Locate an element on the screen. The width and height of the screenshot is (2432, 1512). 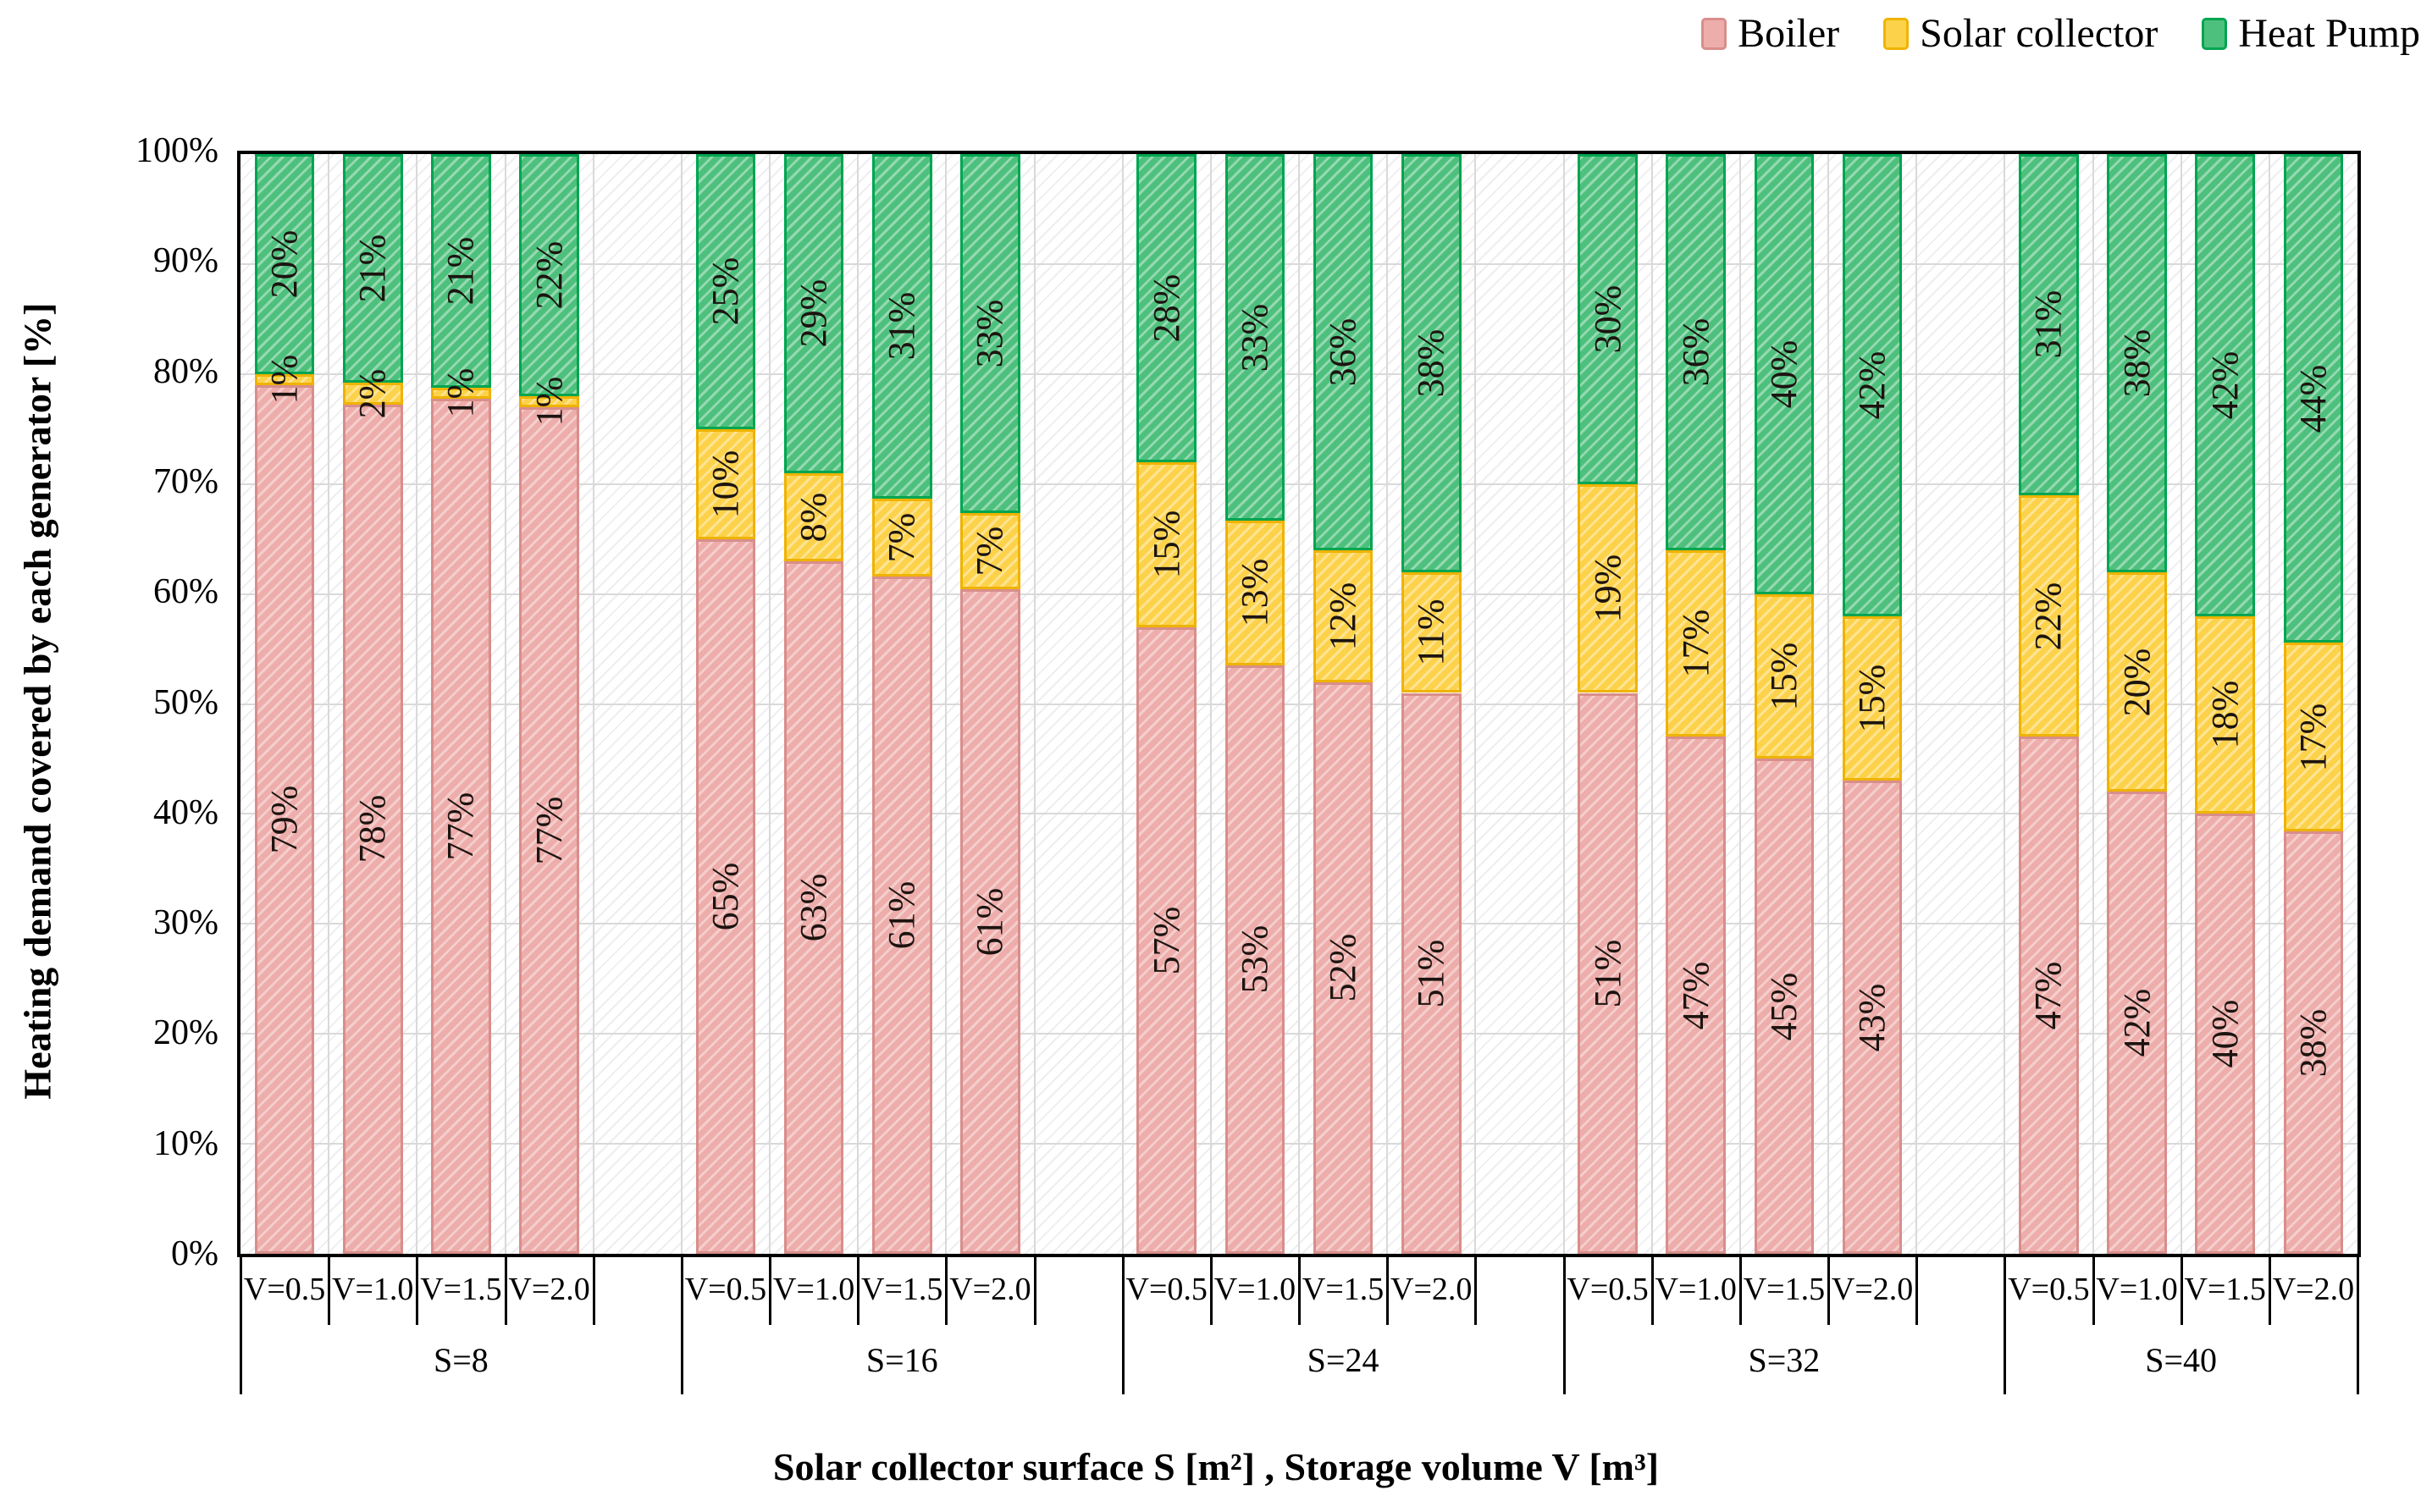
data-label: 29% is located at coordinates (814, 313).